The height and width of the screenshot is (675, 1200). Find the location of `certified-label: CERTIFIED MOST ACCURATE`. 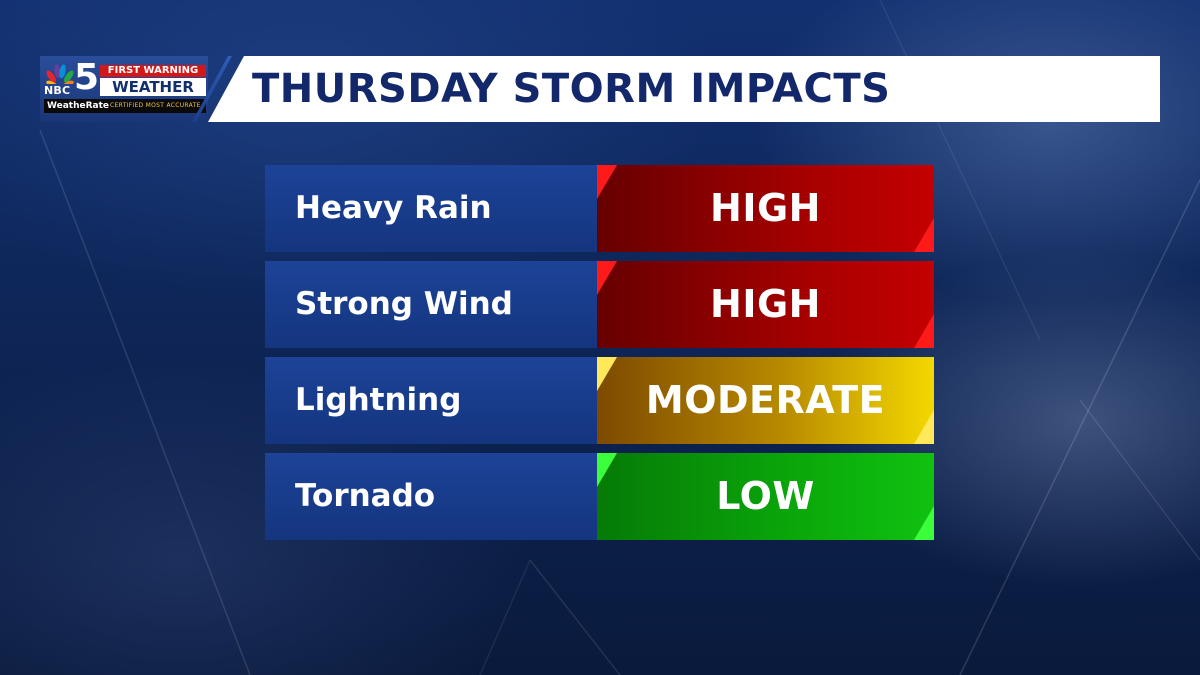

certified-label: CERTIFIED MOST ACCURATE is located at coordinates (155, 105).